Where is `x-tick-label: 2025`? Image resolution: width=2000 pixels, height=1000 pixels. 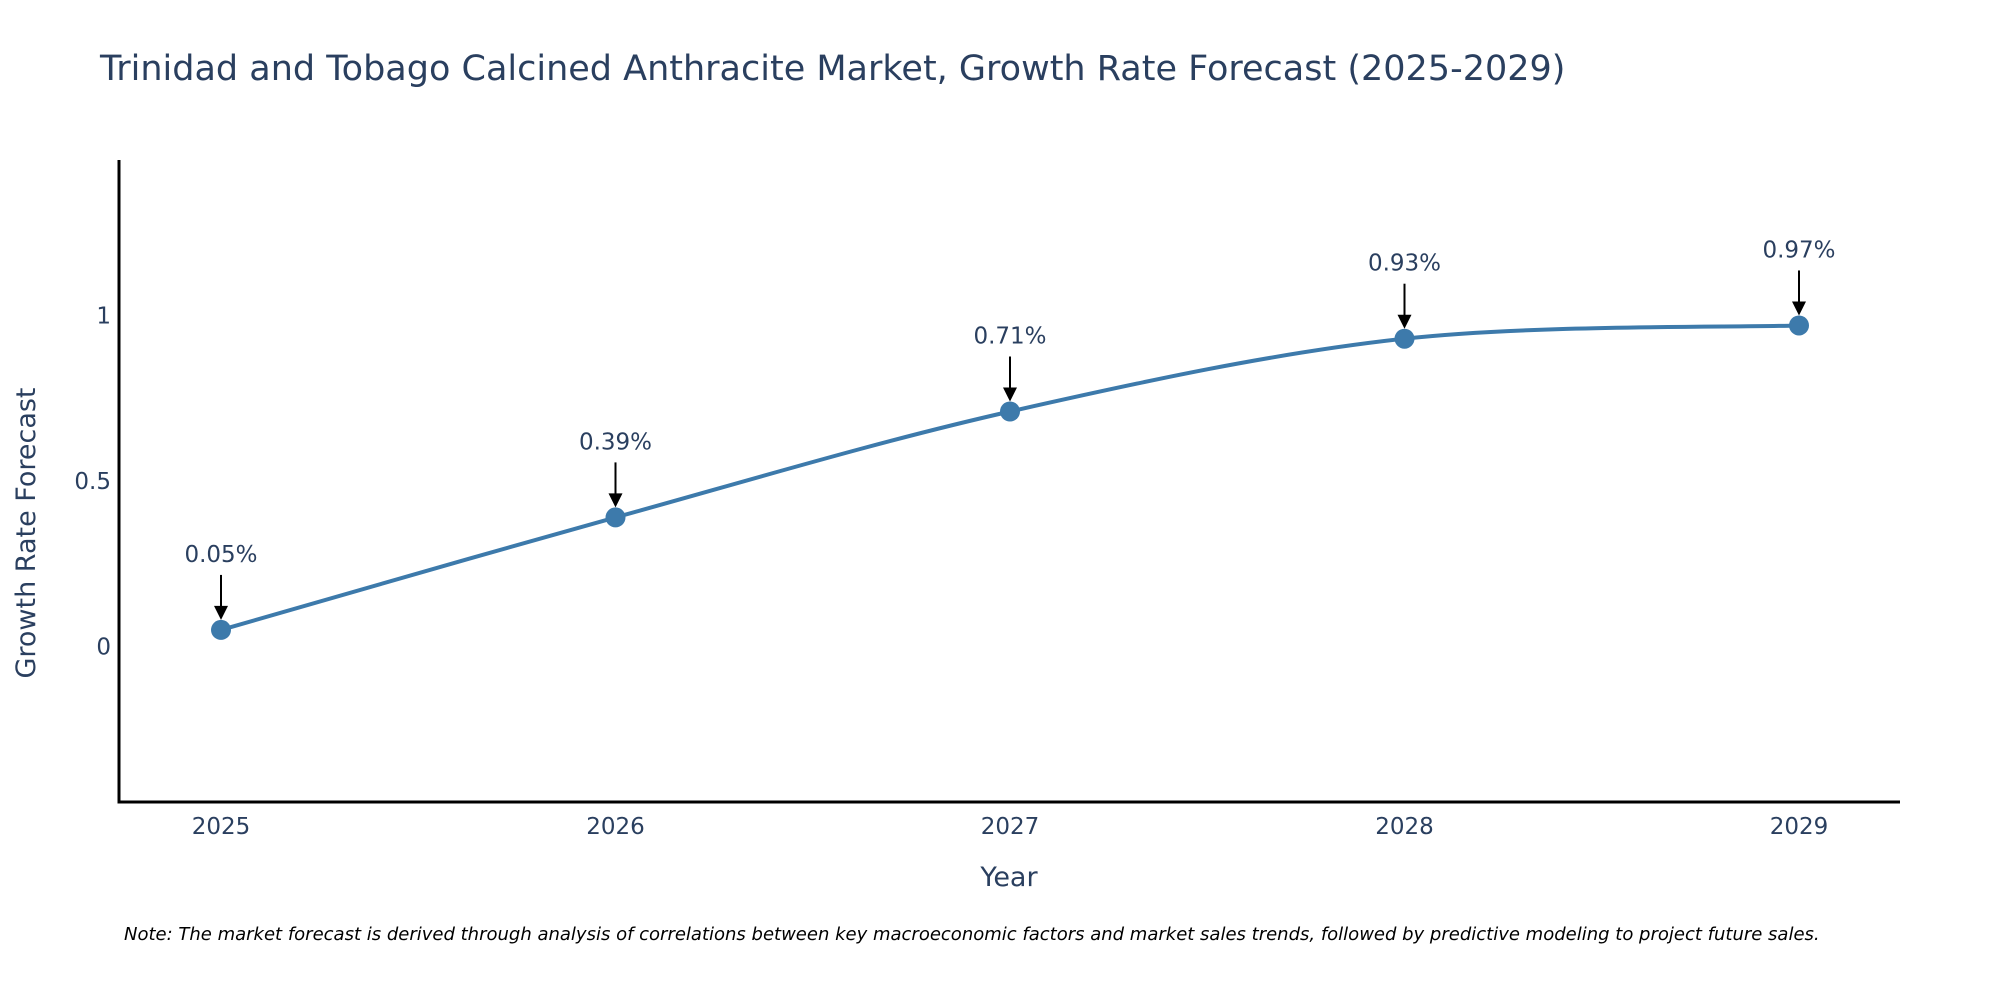
x-tick-label: 2025 is located at coordinates (221, 827).